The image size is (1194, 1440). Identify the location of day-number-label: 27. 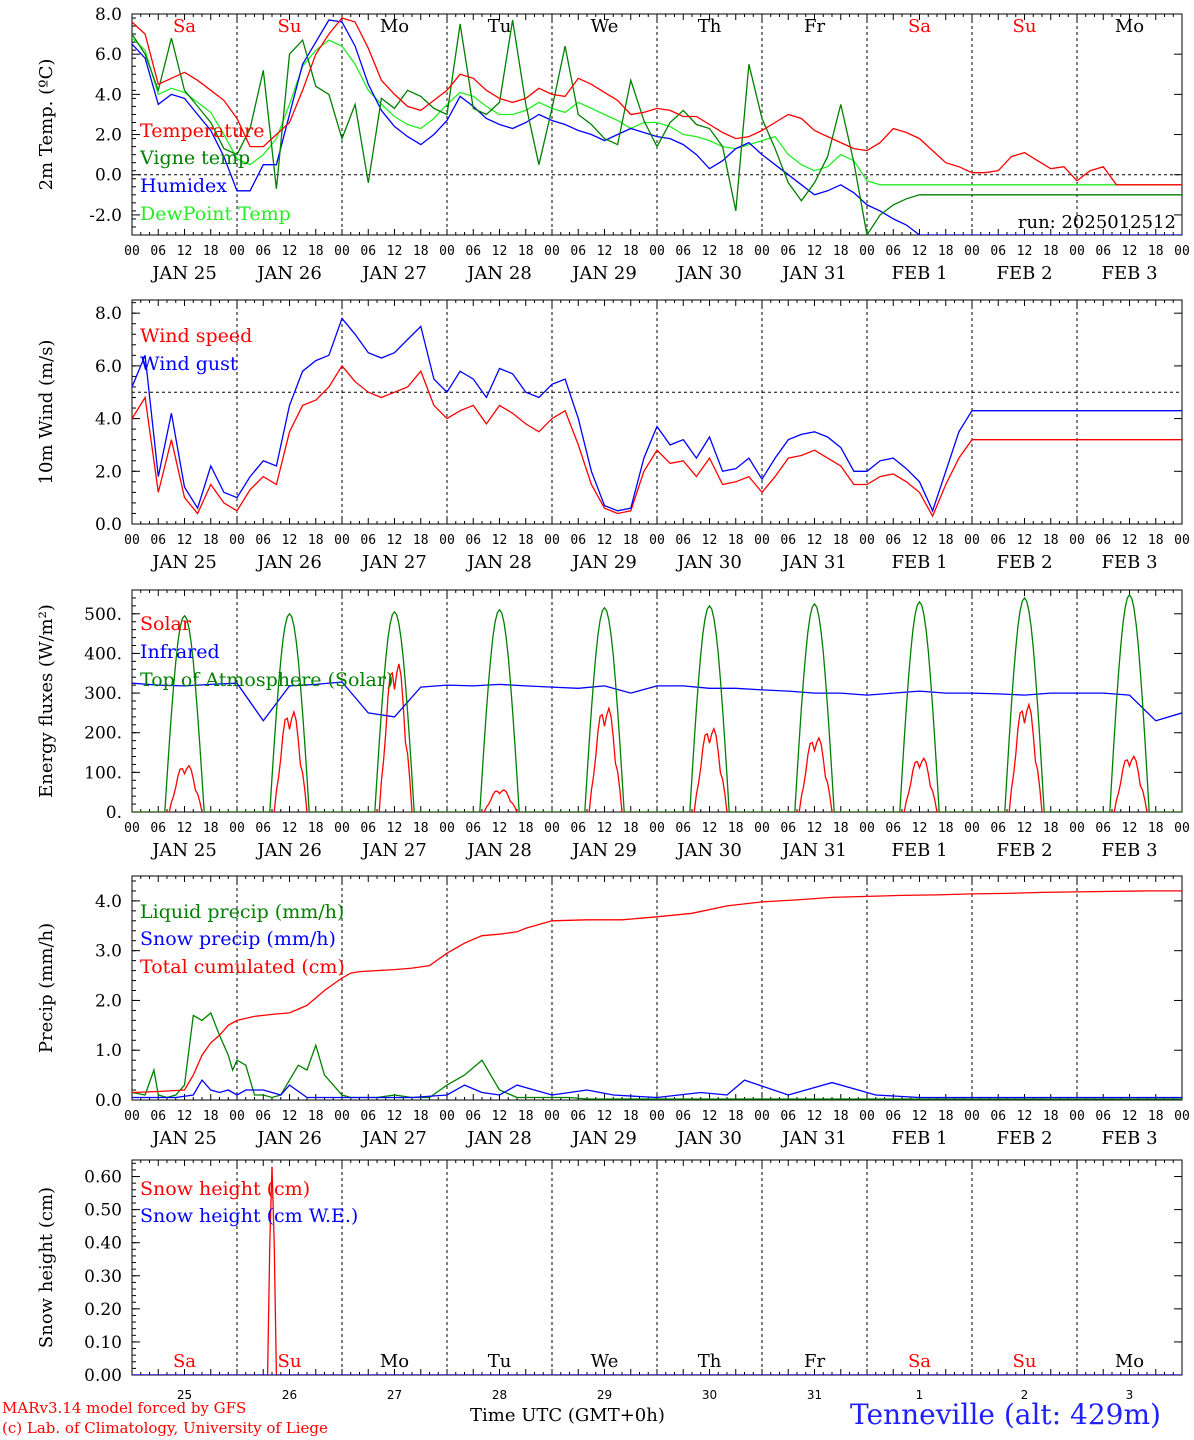
(394, 1395).